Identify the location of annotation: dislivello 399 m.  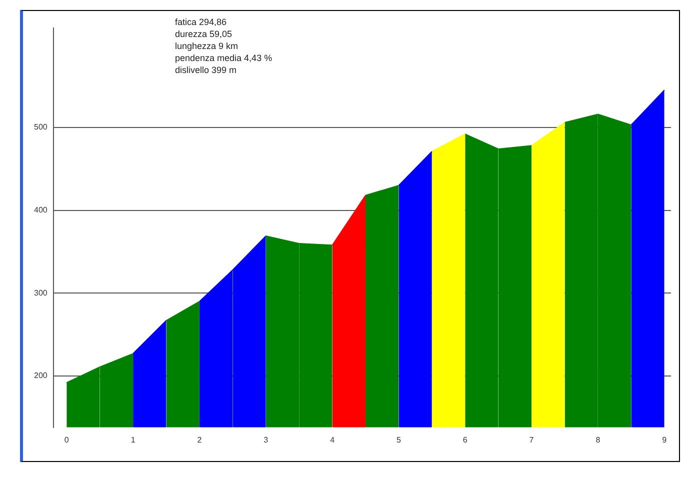
(206, 70).